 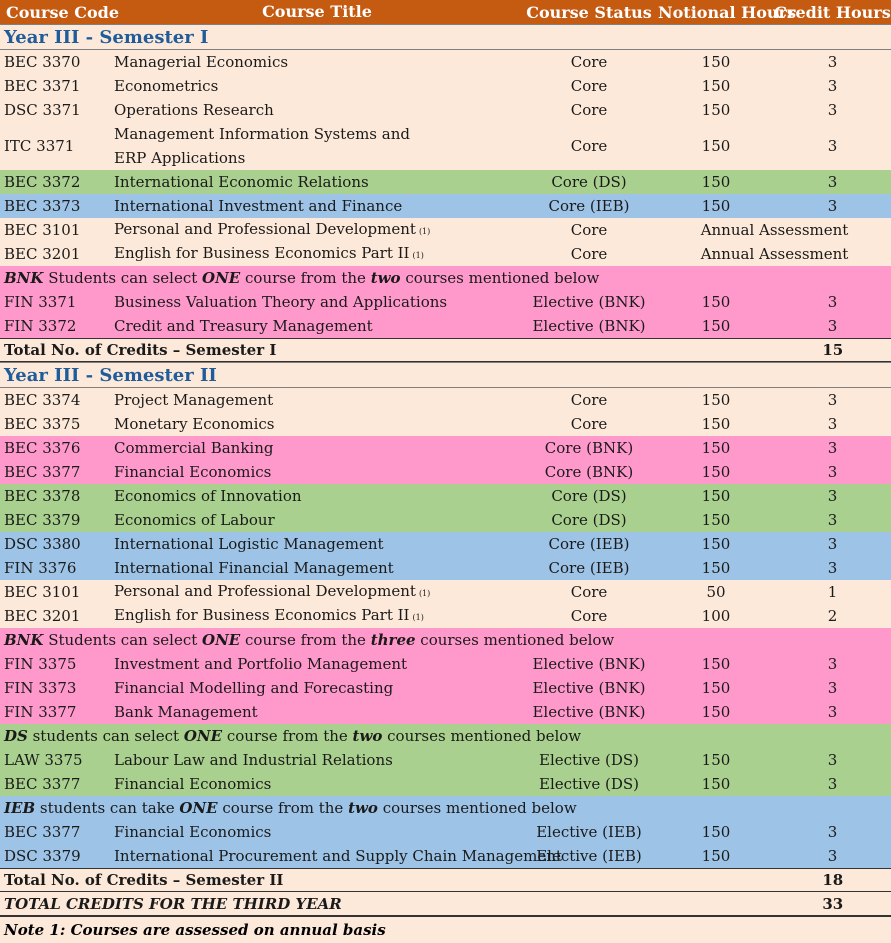 What do you see at coordinates (261, 664) in the screenshot?
I see `course-title-text: Investment and Portfolio Management` at bounding box center [261, 664].